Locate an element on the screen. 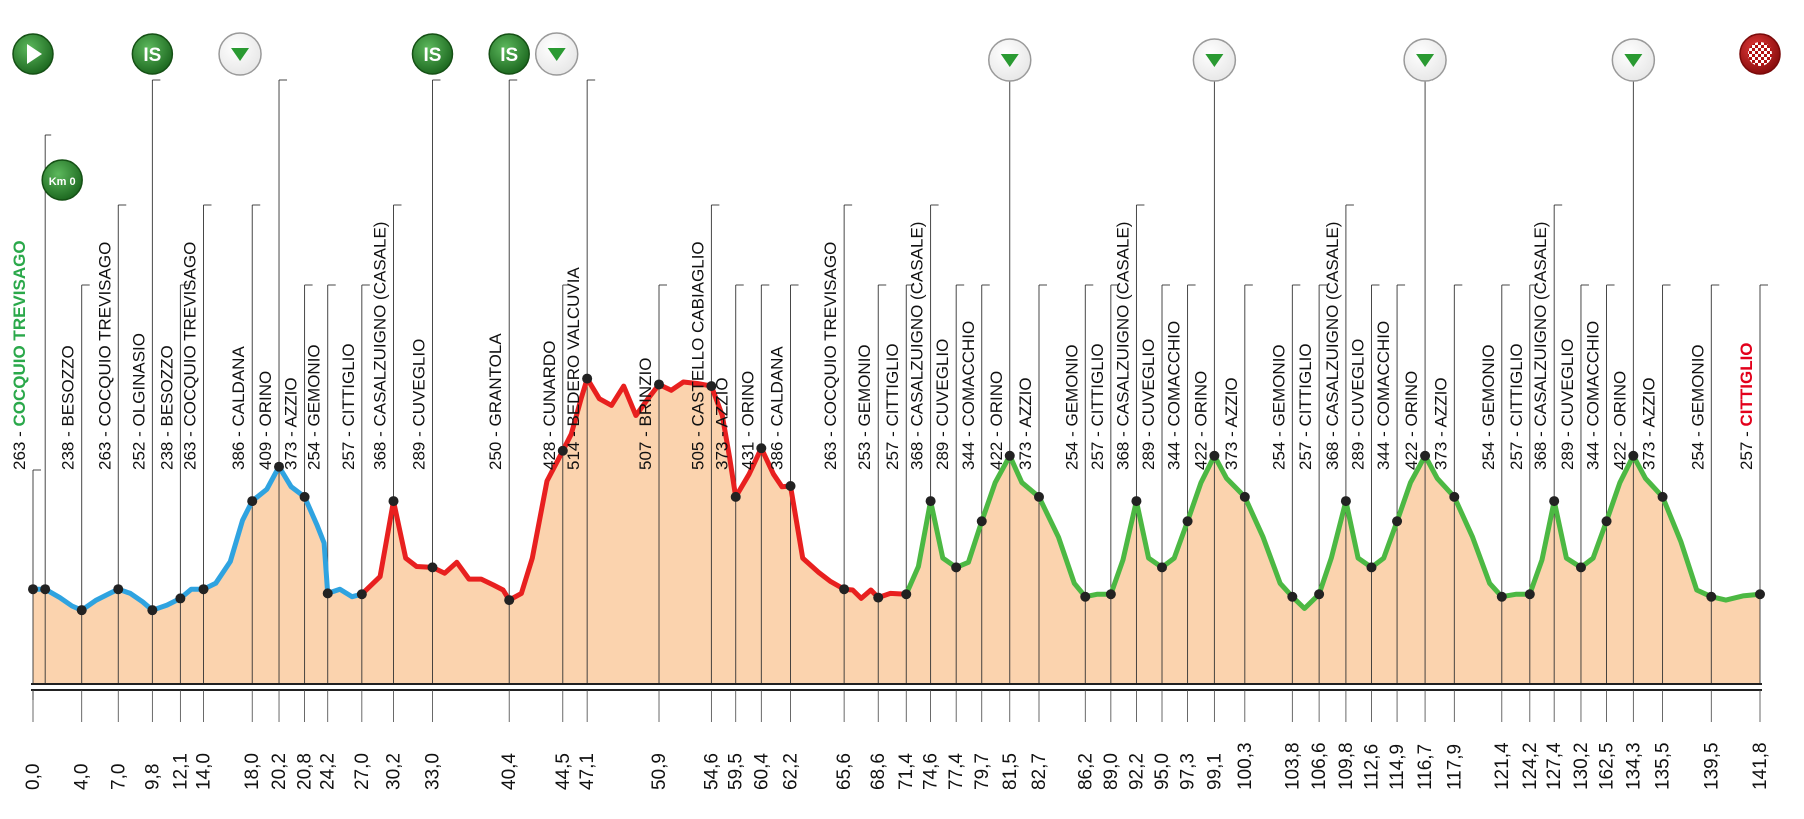 The height and width of the screenshot is (819, 1804). km-tick-label: 62,2 is located at coordinates (791, 771).